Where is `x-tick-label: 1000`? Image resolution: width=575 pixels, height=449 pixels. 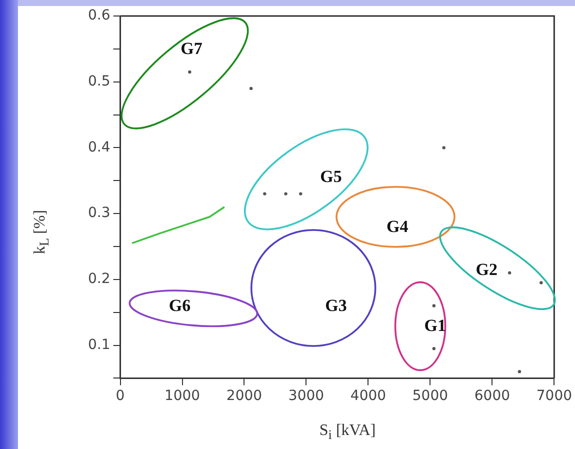 x-tick-label: 1000 is located at coordinates (182, 396).